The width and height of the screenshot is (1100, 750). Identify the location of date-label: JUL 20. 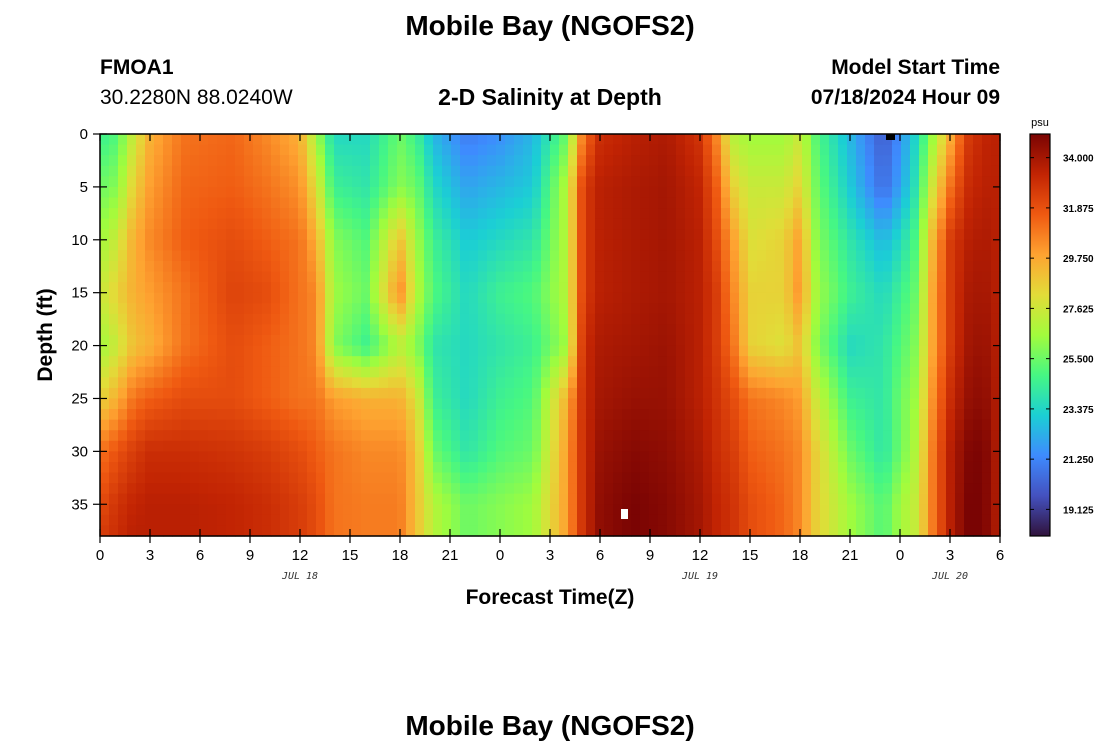
(949, 576).